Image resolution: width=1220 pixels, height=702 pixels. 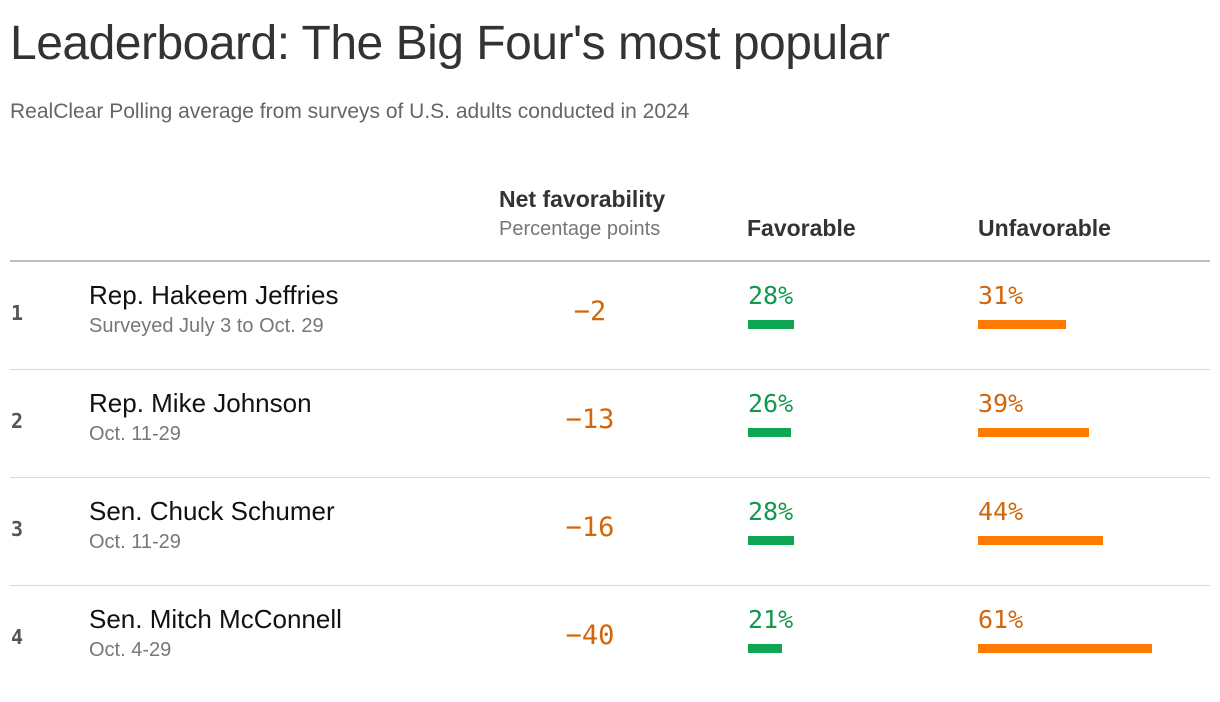 What do you see at coordinates (1044, 228) in the screenshot?
I see `header-unfavorable: Unfavorable` at bounding box center [1044, 228].